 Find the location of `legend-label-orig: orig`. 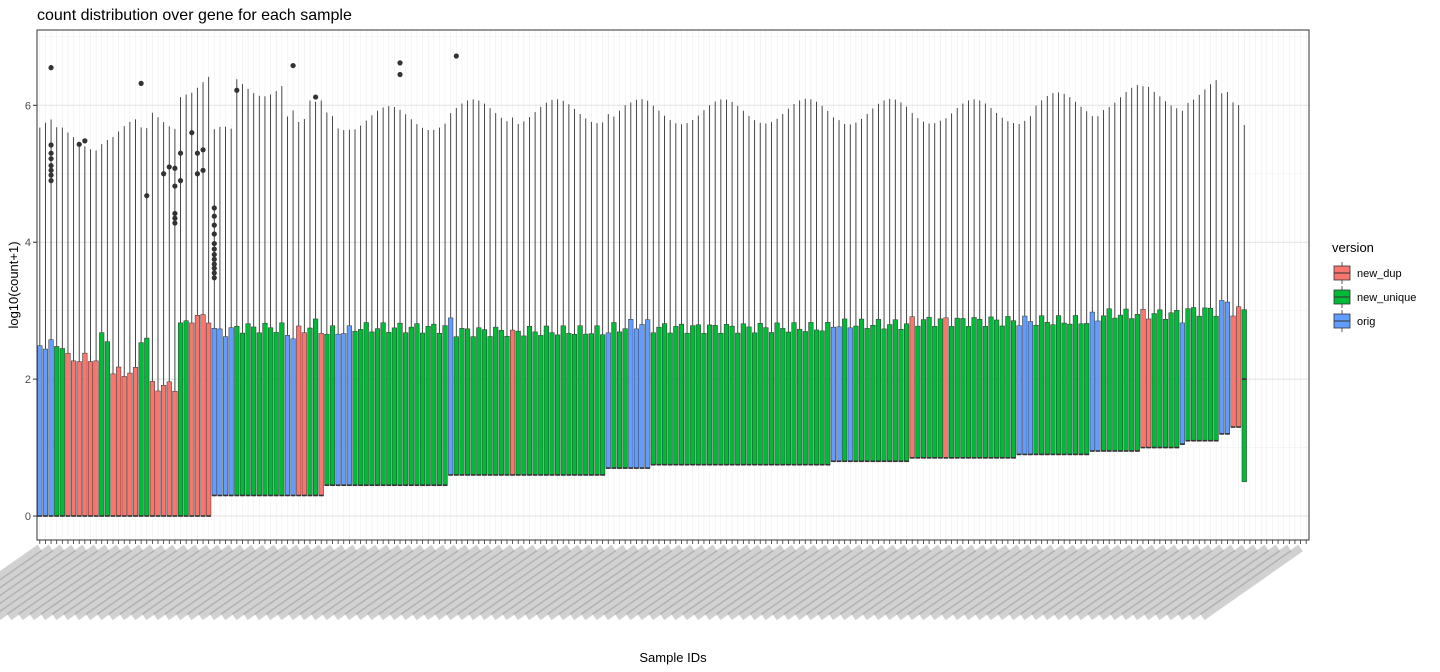

legend-label-orig: orig is located at coordinates (1366, 322).